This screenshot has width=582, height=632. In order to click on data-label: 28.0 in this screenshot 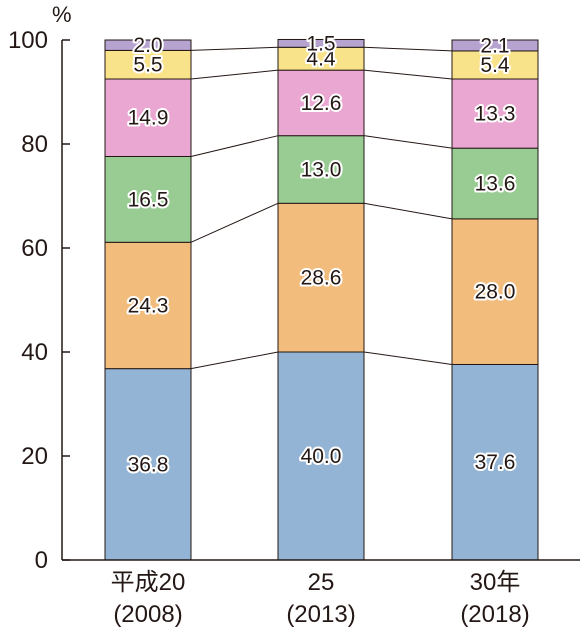, I will do `click(495, 292)`.